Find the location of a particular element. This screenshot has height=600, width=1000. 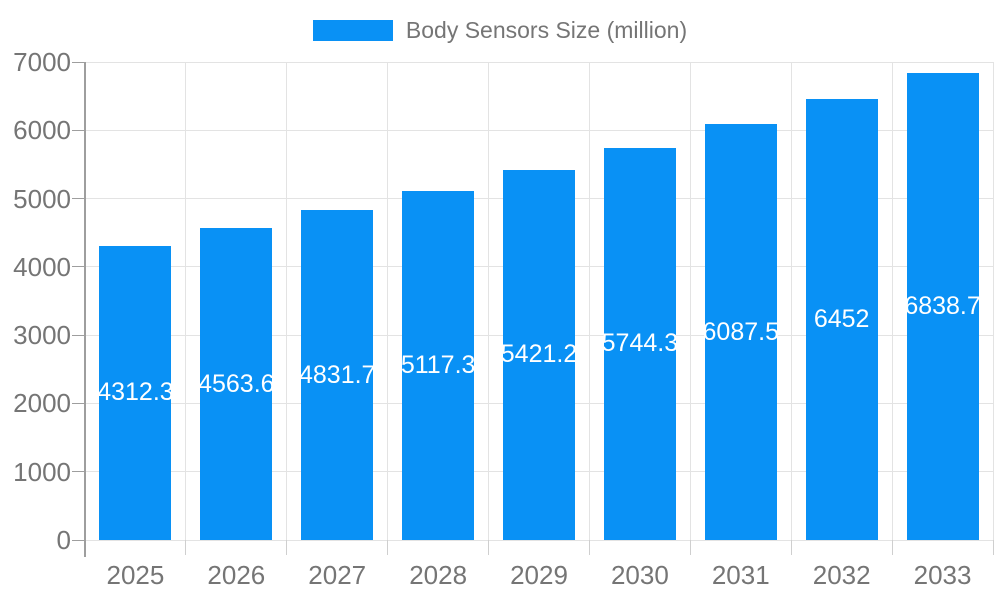

bar-value-label: 6452 is located at coordinates (841, 319).